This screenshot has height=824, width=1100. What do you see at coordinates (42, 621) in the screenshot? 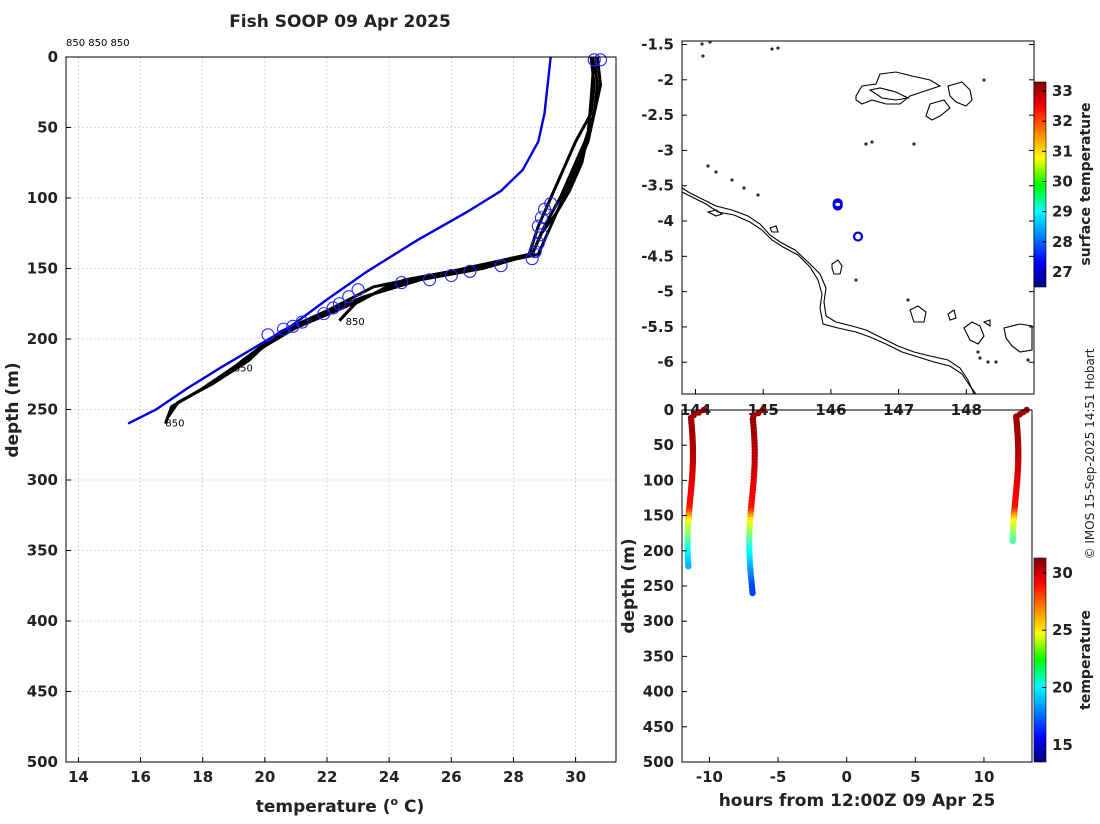
I see `profile-y-tick-label: 400` at bounding box center [42, 621].